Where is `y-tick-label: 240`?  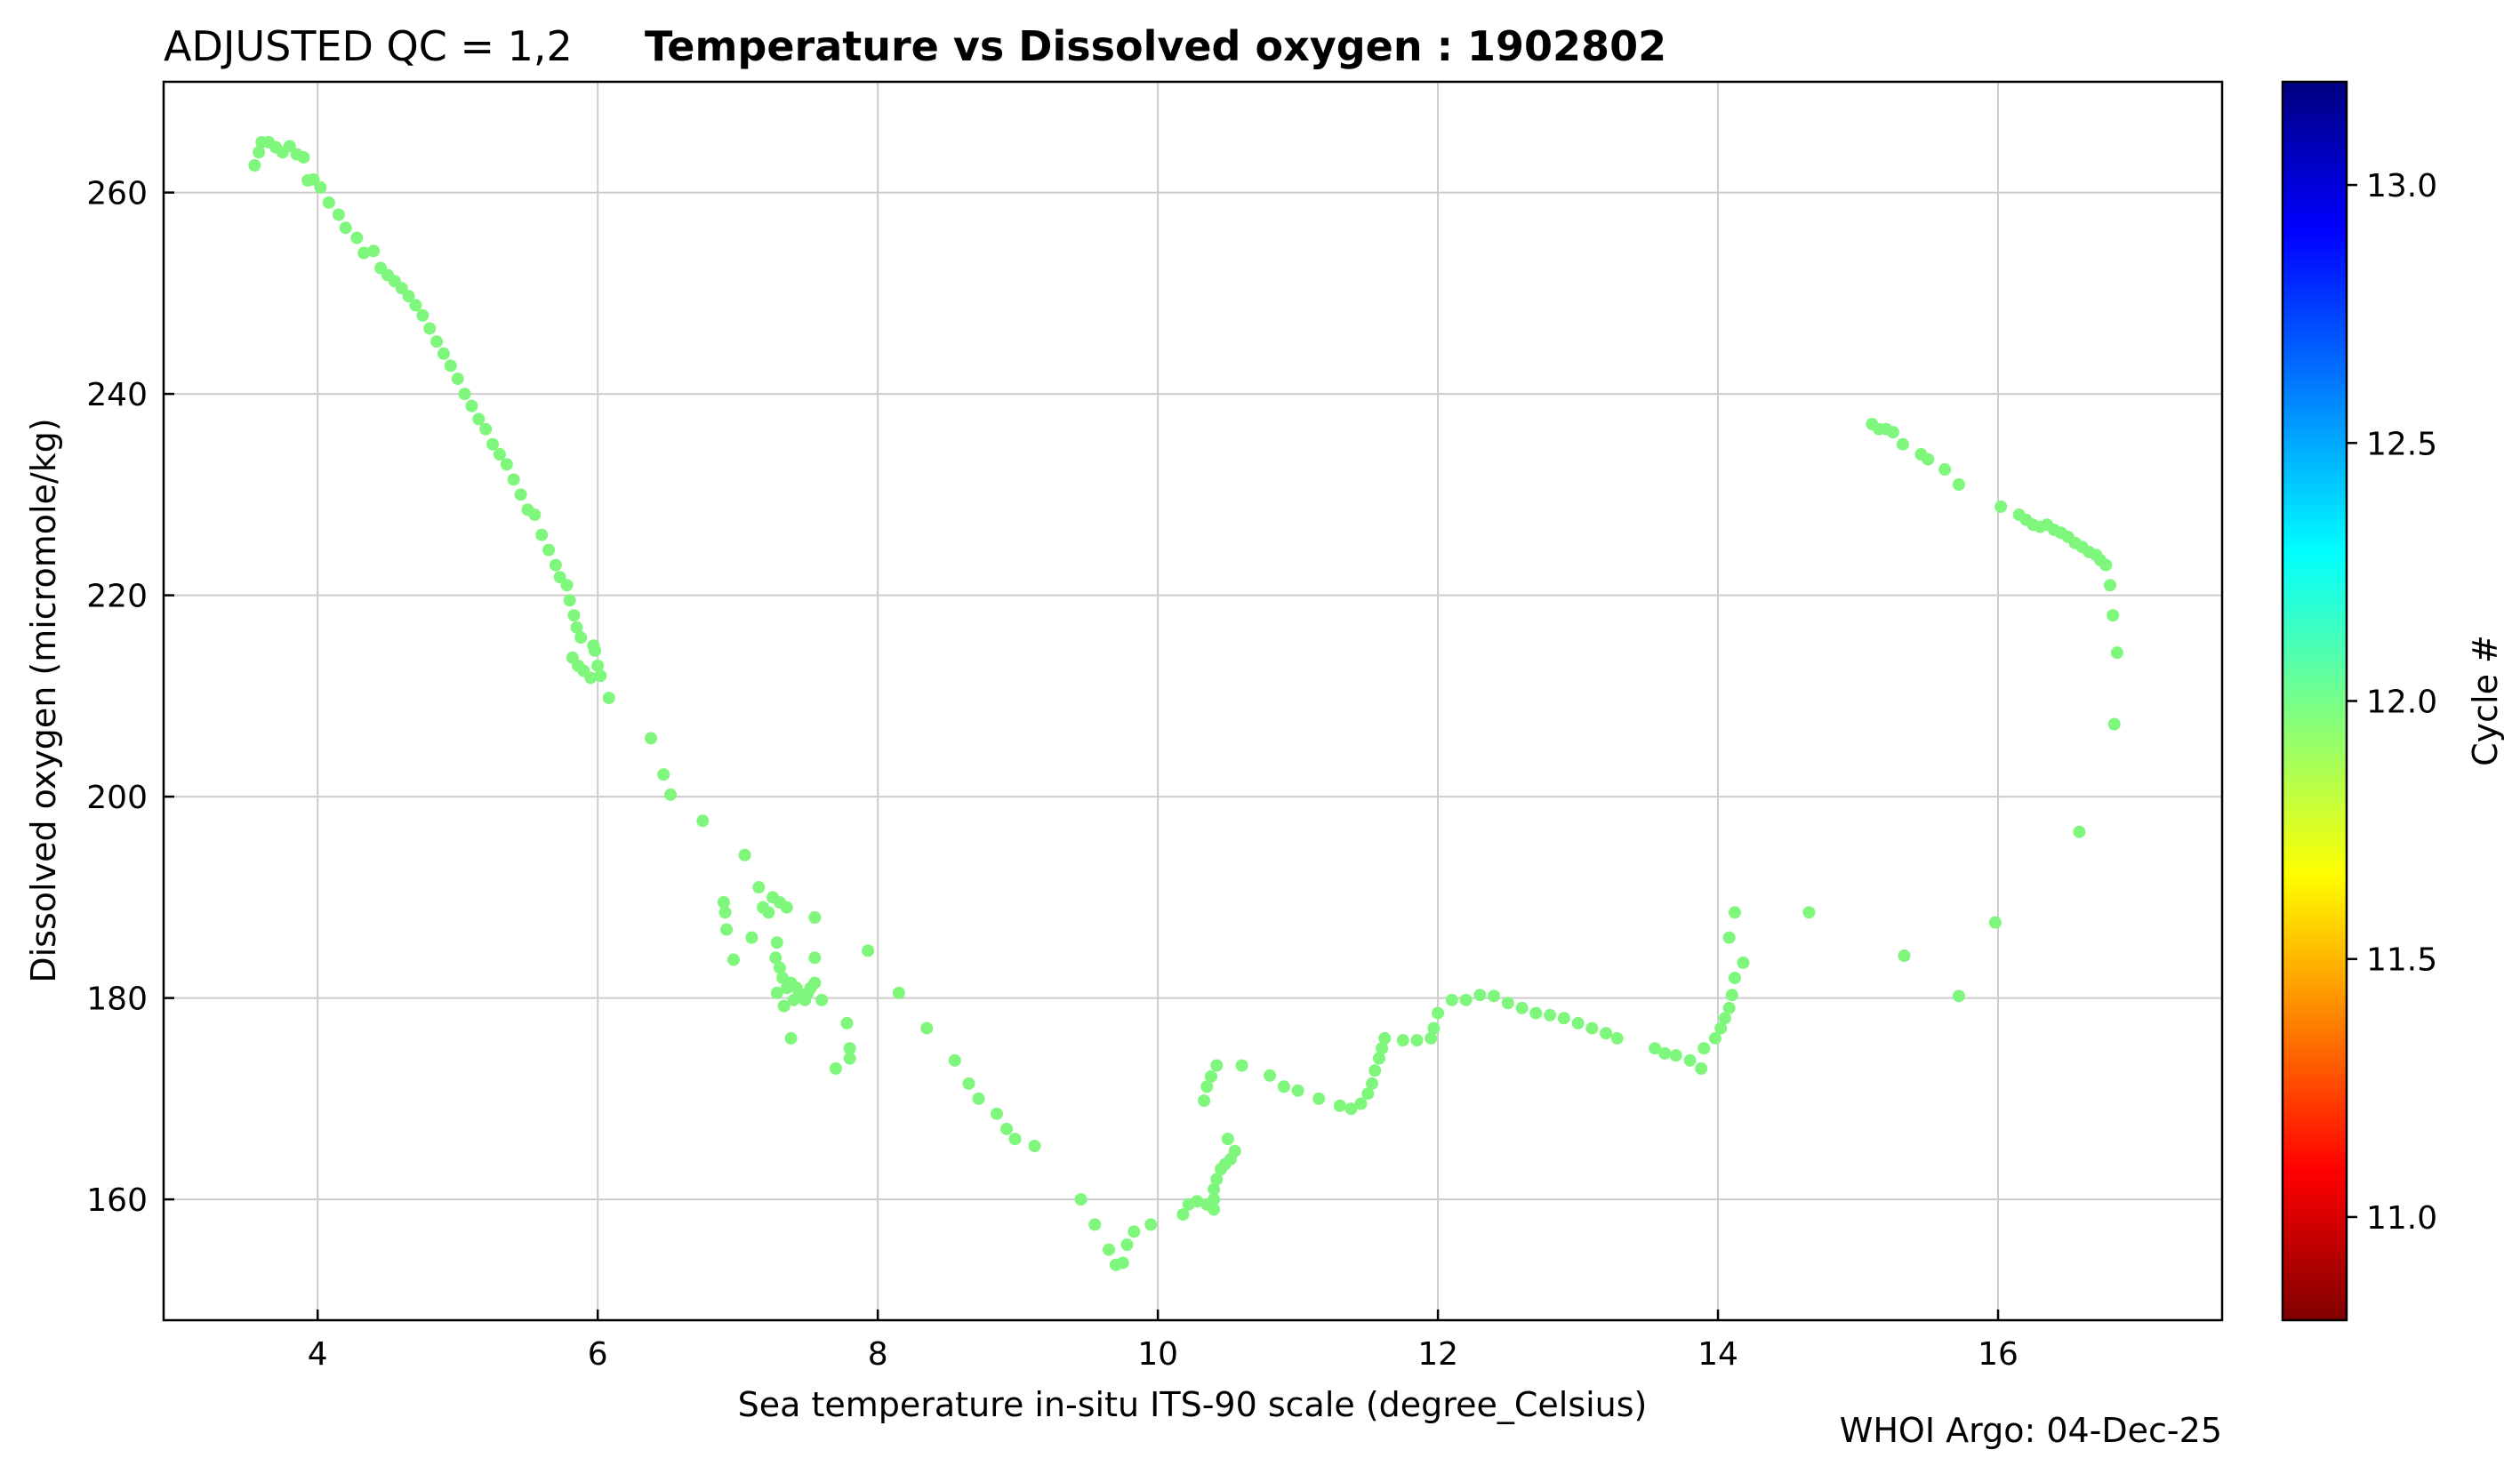
y-tick-label: 240 is located at coordinates (117, 395).